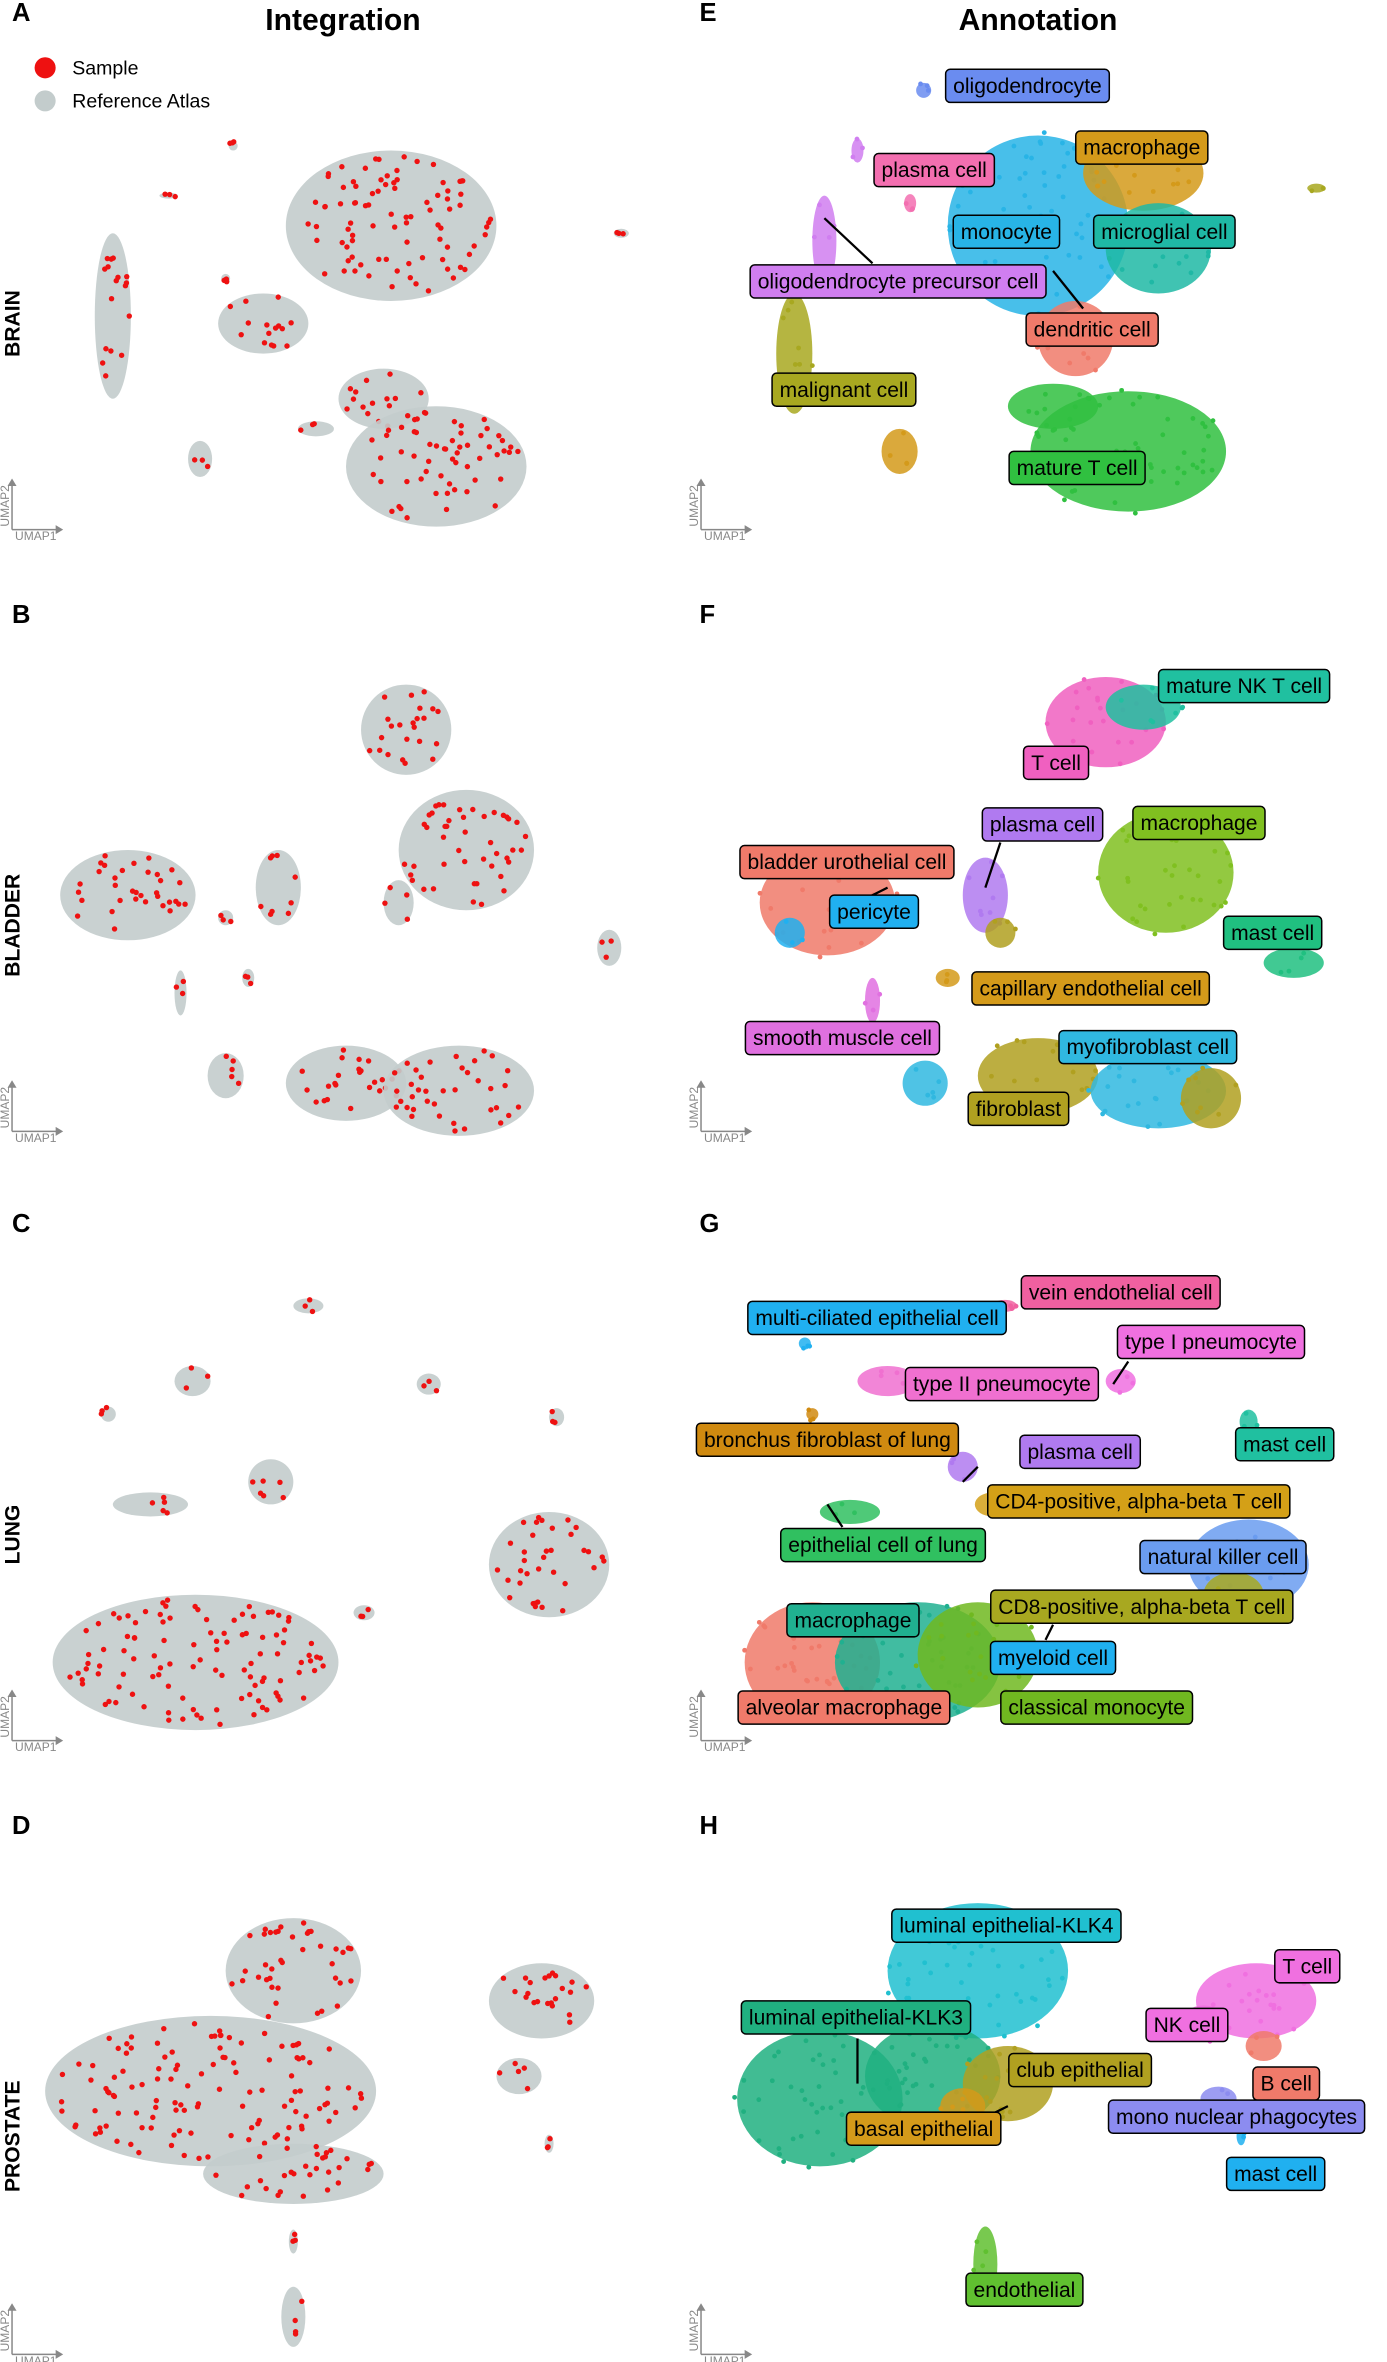 This screenshot has height=2362, width=1387. What do you see at coordinates (708, 13) in the screenshot?
I see `panel-letter: E` at bounding box center [708, 13].